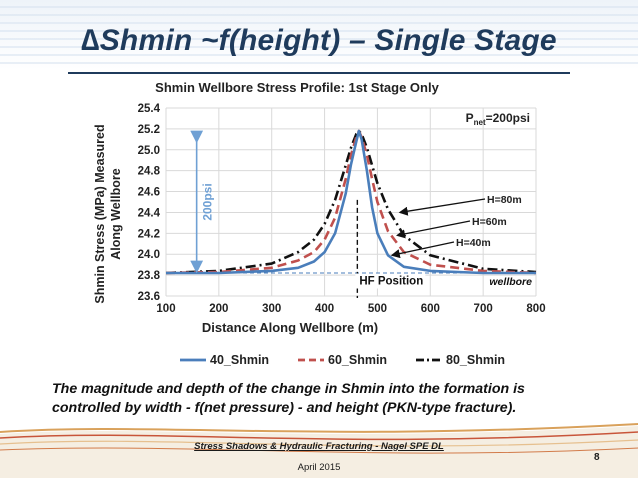 The width and height of the screenshot is (638, 478). I want to click on x-tick-labels: 100 200 300 400 500 600 700 800, so click(350, 309).